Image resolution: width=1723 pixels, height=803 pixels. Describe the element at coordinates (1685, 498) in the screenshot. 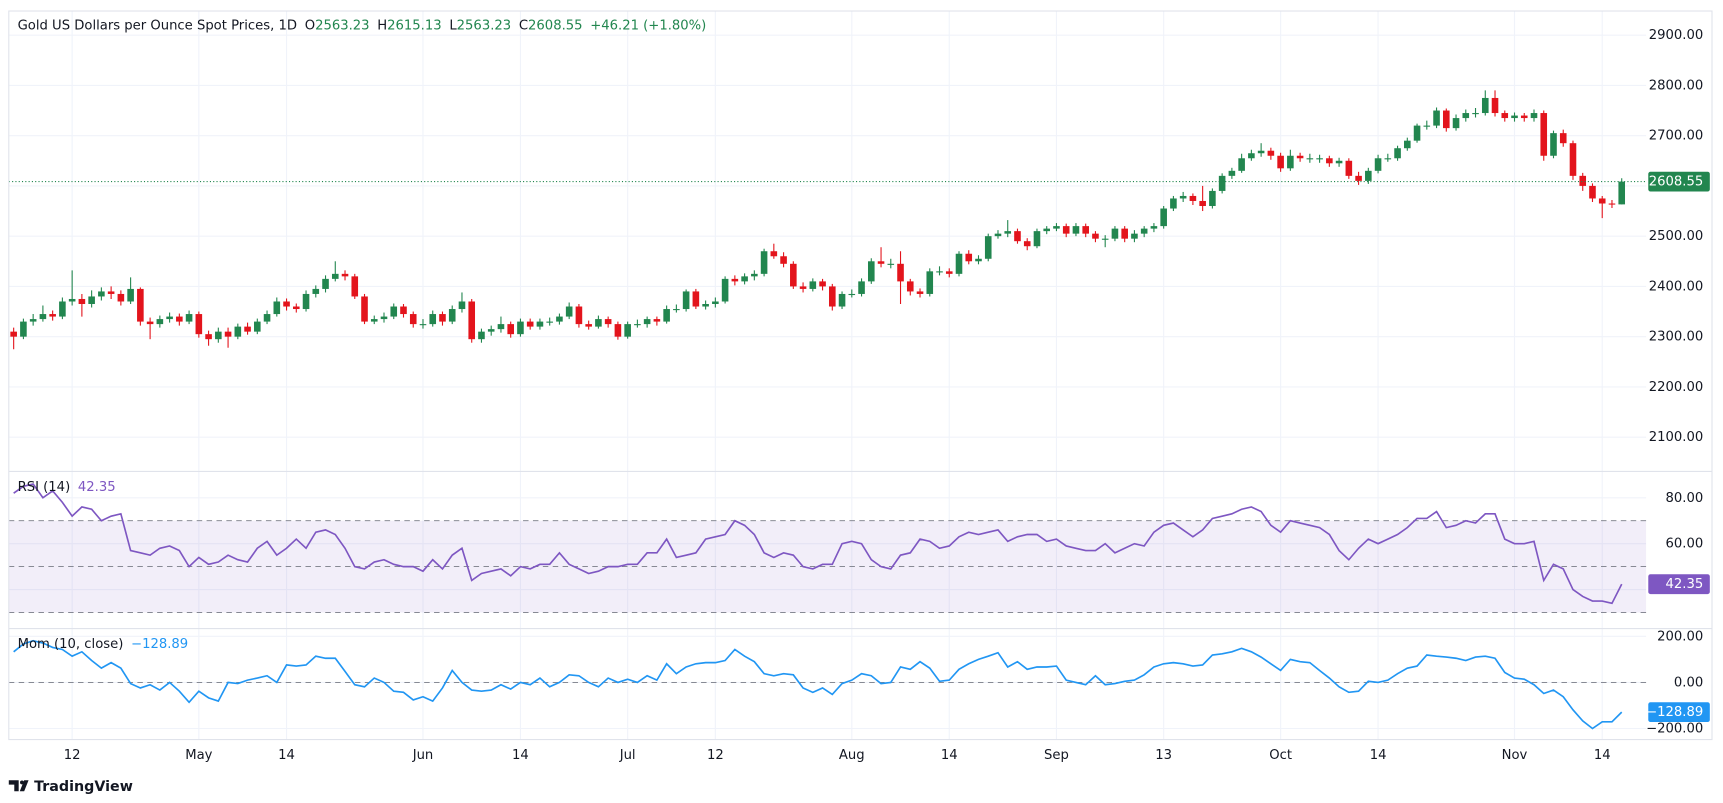

I see `y-tick-label: 80.00` at that location.